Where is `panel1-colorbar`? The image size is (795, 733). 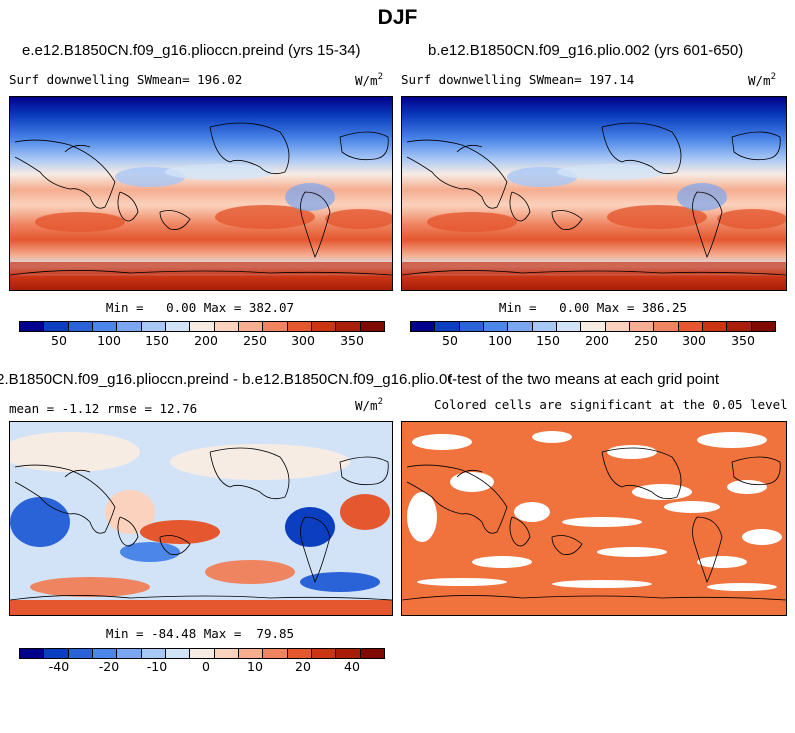
panel1-colorbar is located at coordinates (202, 326).